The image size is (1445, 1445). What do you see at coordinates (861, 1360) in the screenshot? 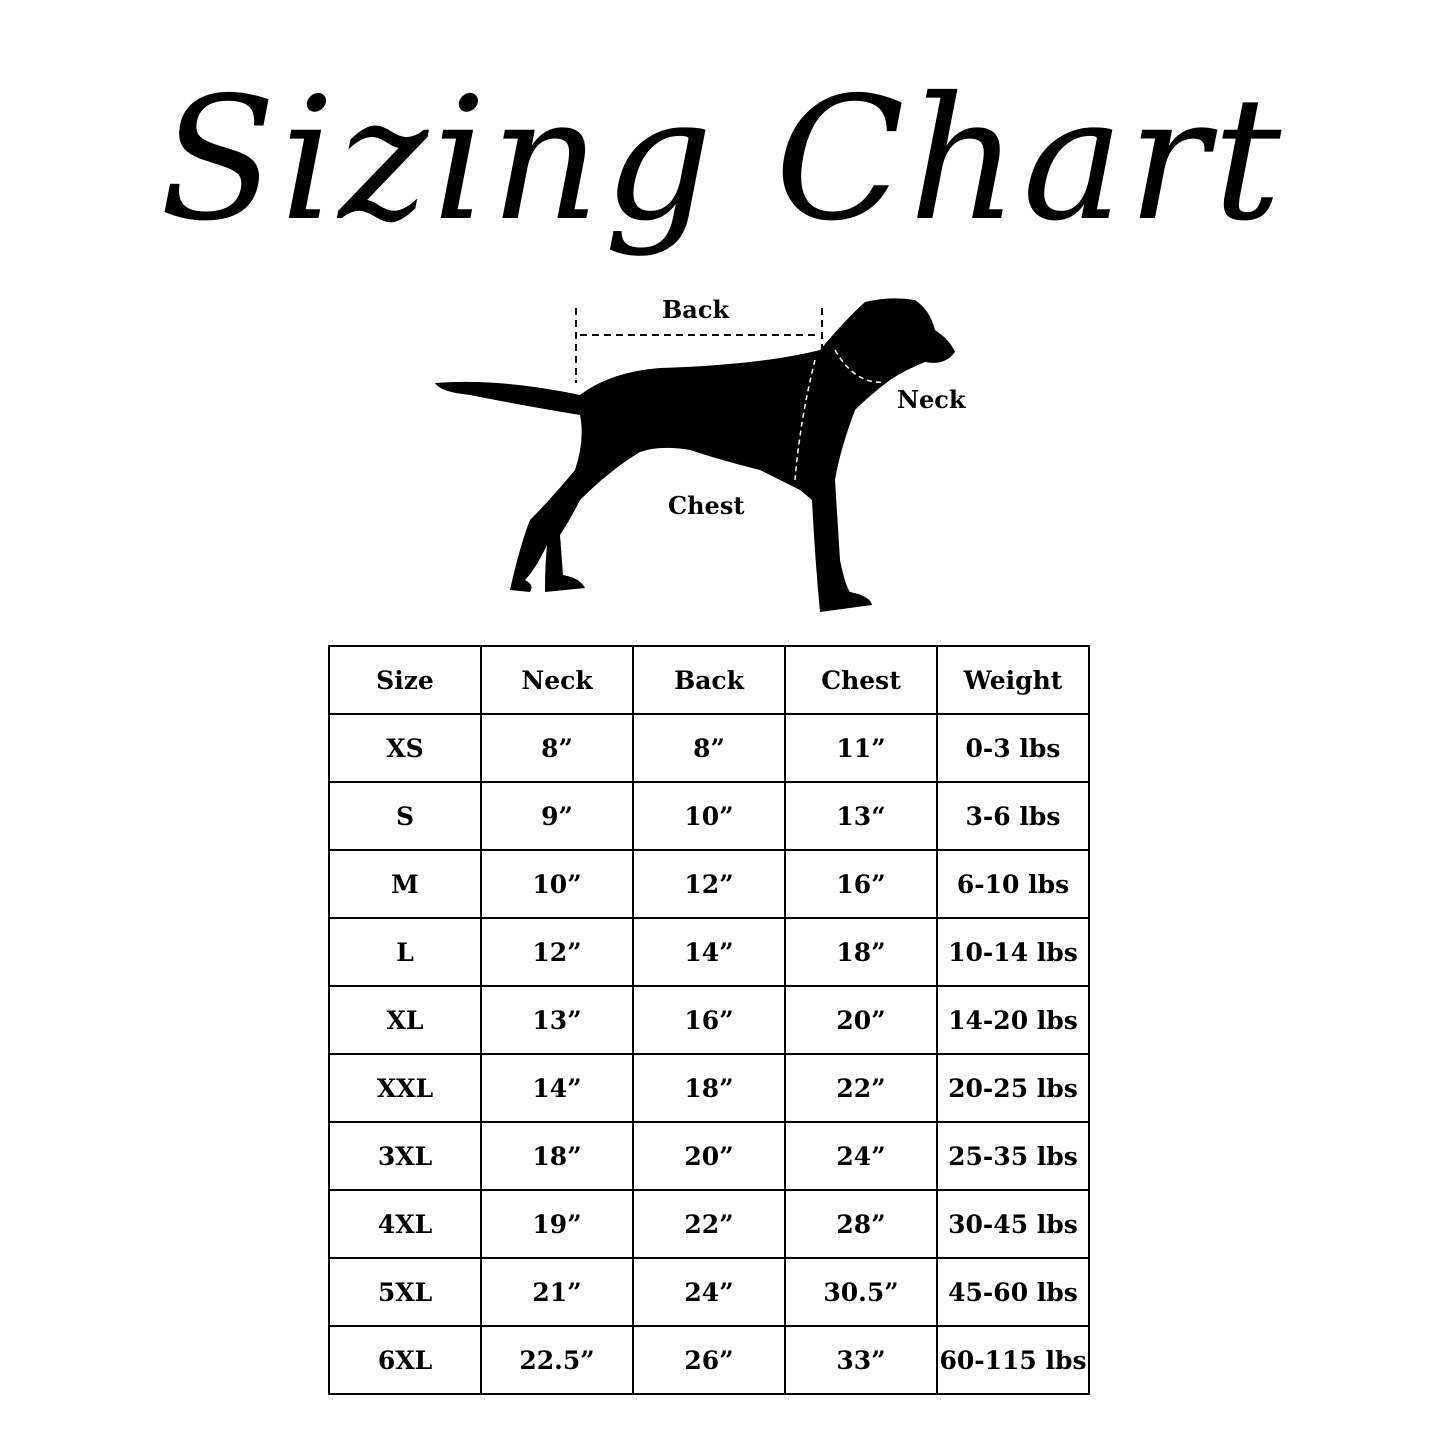
I see `table-cell: 33”` at bounding box center [861, 1360].